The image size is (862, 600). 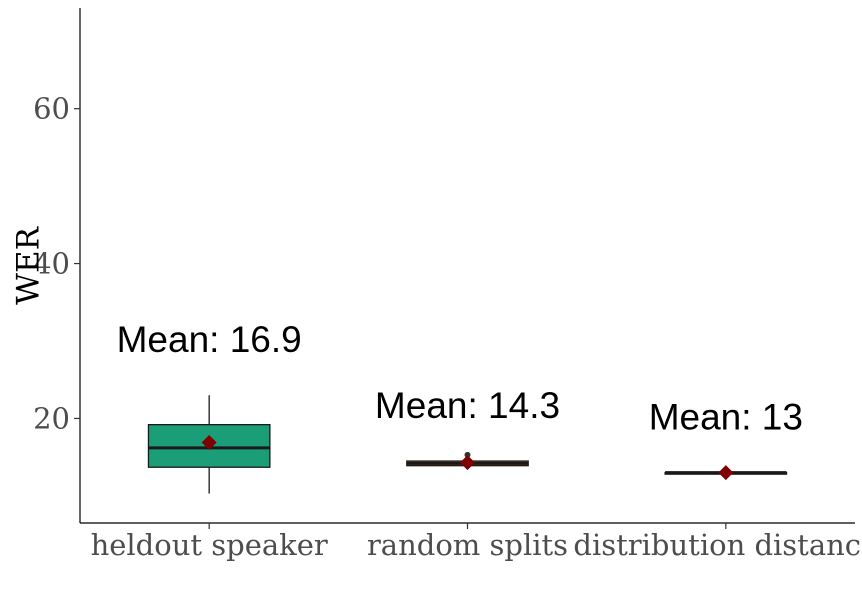 I want to click on box-outlier, so click(x=467, y=454).